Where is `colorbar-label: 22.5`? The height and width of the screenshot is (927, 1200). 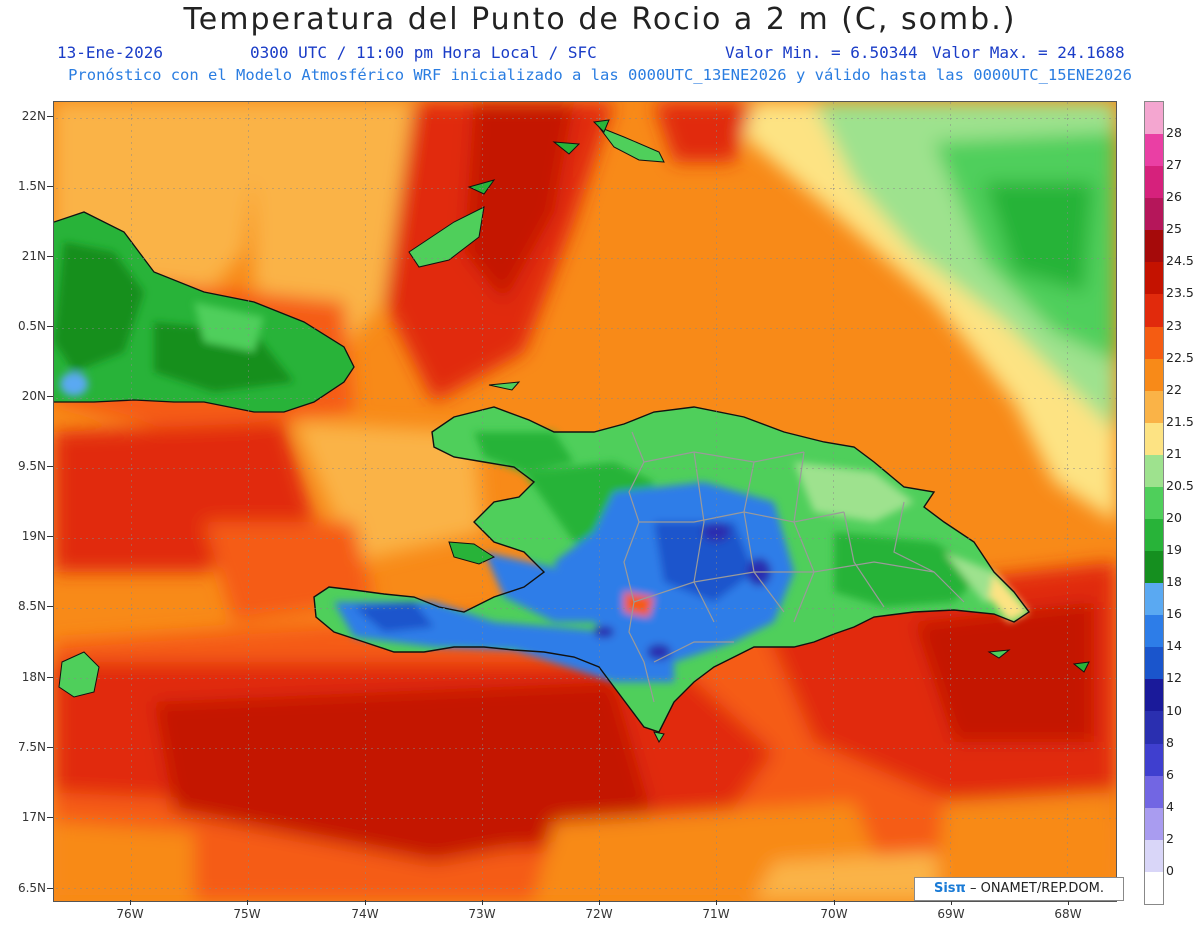
colorbar-label: 22.5 is located at coordinates (1180, 357).